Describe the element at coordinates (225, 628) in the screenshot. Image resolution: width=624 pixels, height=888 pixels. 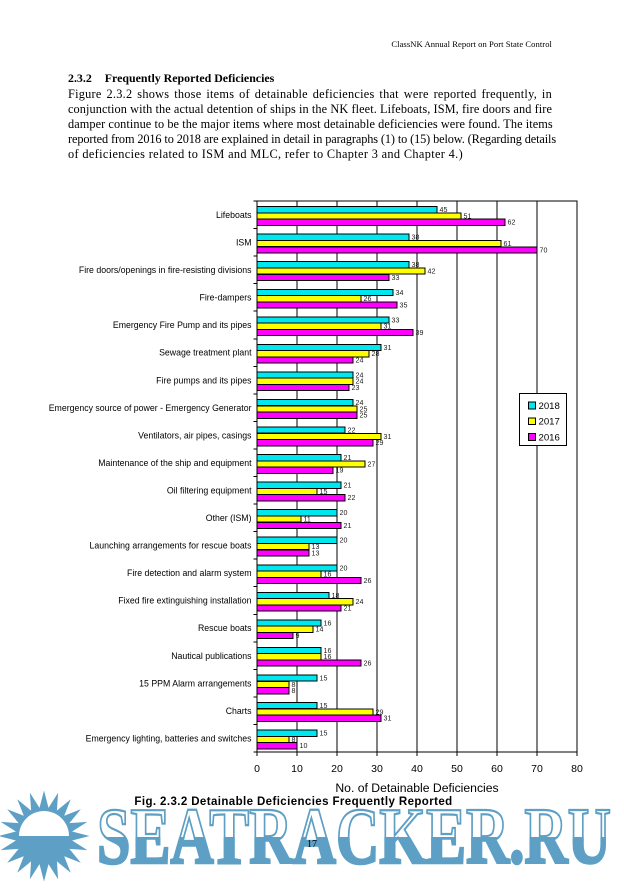
I see `svg-text: Rescue boats` at that location.